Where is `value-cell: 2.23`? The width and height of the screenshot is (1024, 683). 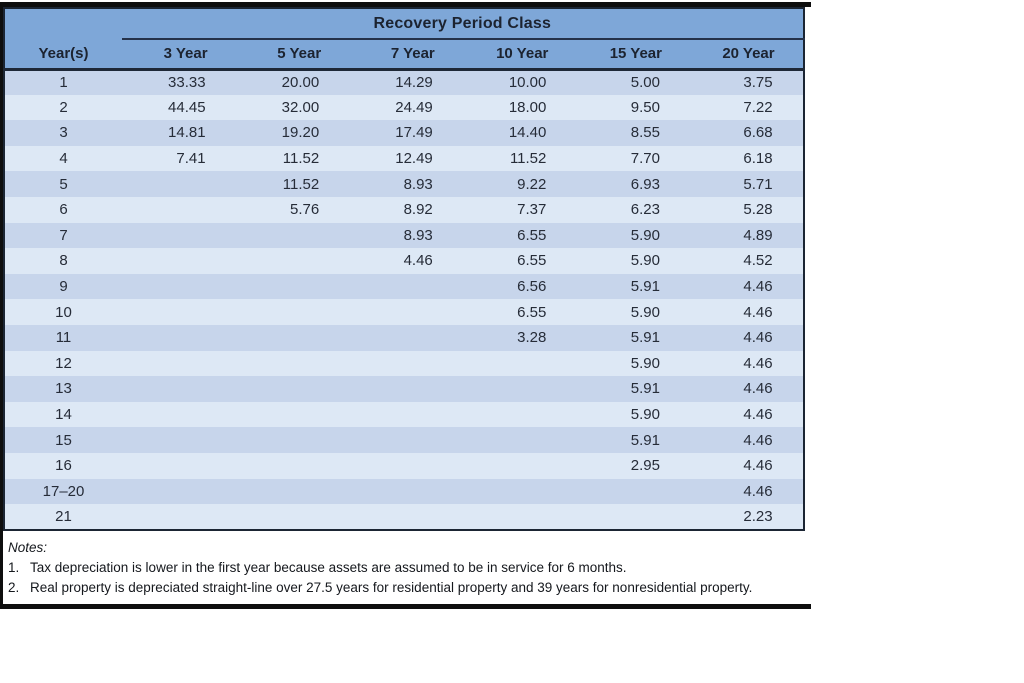 value-cell: 2.23 is located at coordinates (746, 517).